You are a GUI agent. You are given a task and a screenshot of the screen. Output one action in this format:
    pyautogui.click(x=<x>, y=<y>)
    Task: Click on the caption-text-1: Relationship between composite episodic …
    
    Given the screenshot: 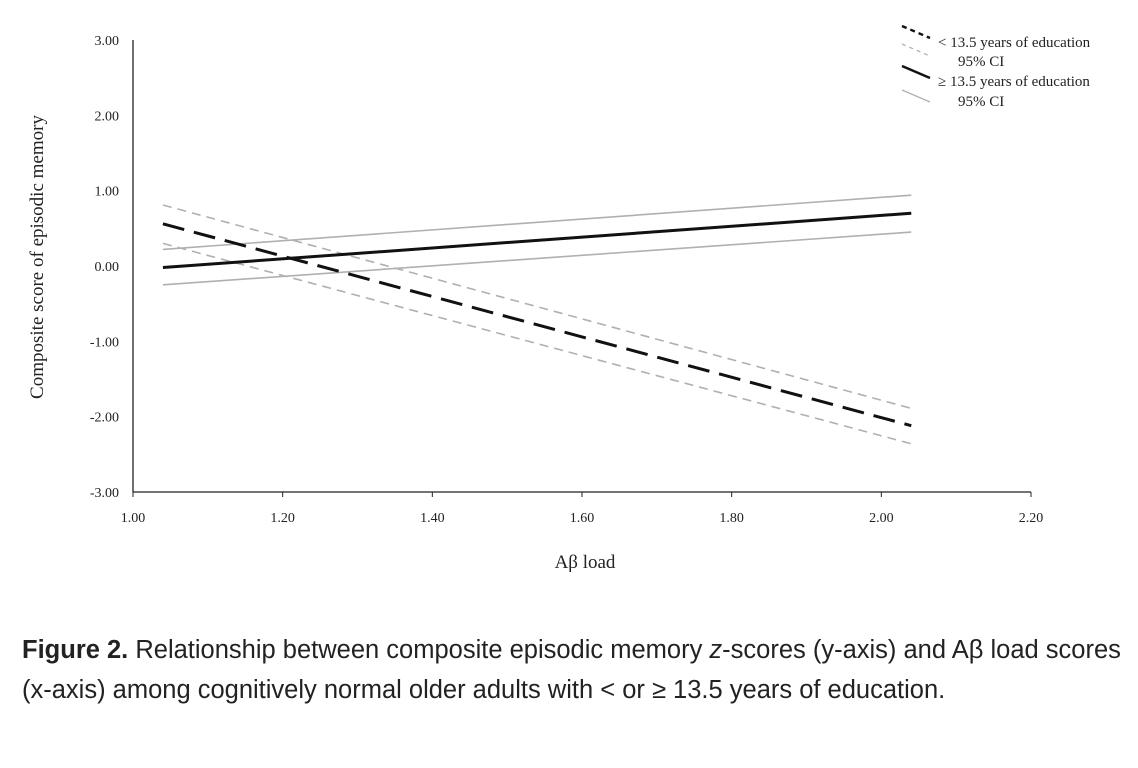 What is the action you would take?
    pyautogui.click(x=419, y=650)
    